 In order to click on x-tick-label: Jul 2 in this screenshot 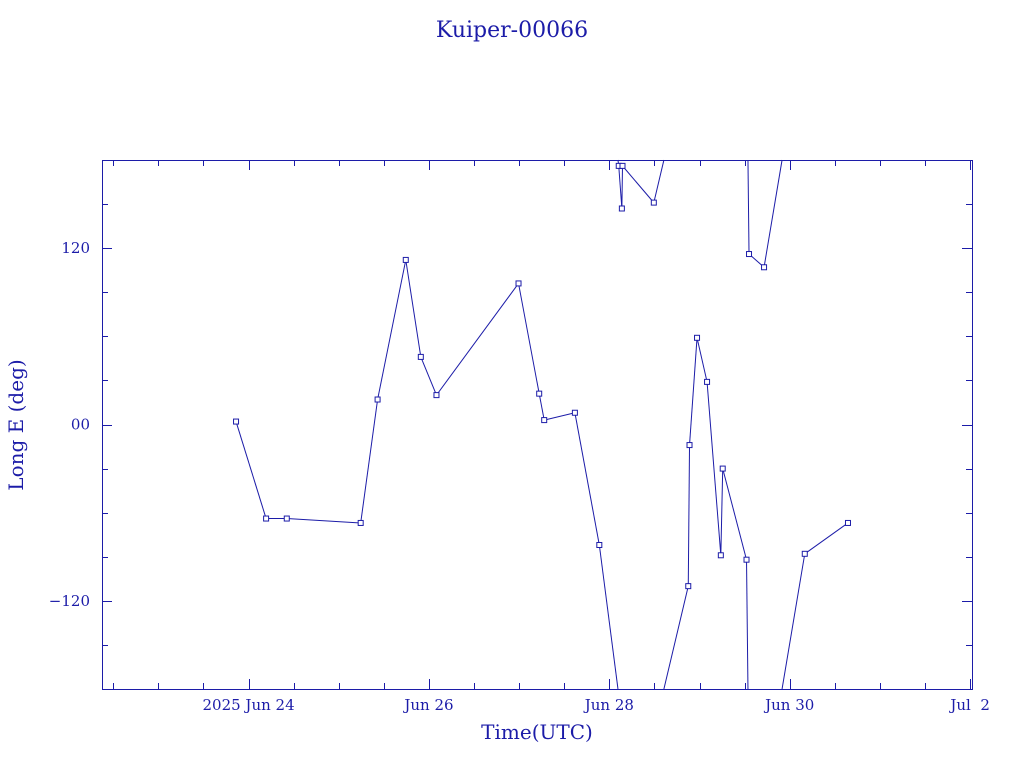, I will do `click(969, 705)`.